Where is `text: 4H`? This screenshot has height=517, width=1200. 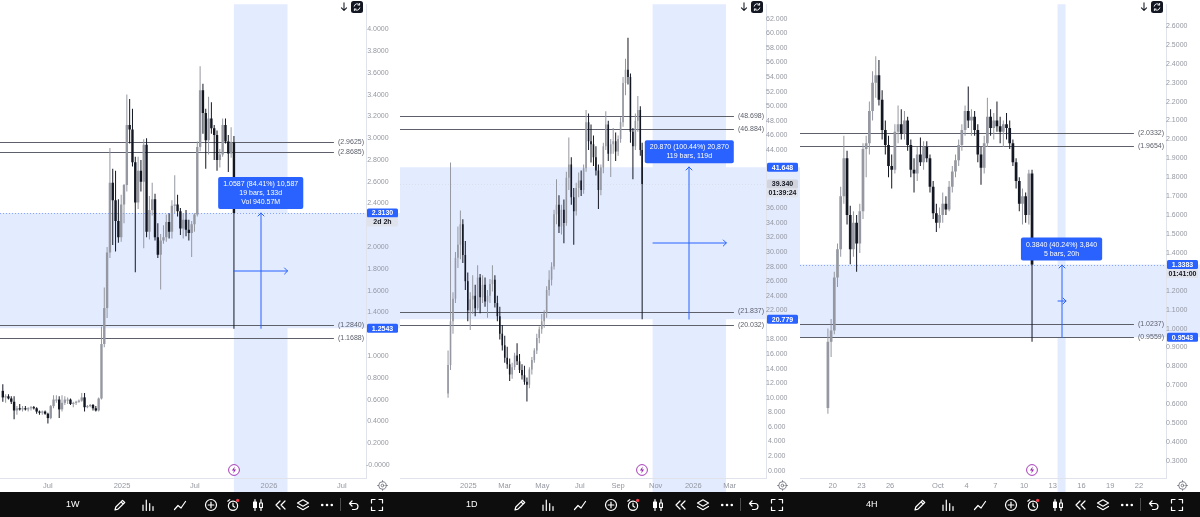 text: 4H is located at coordinates (872, 504).